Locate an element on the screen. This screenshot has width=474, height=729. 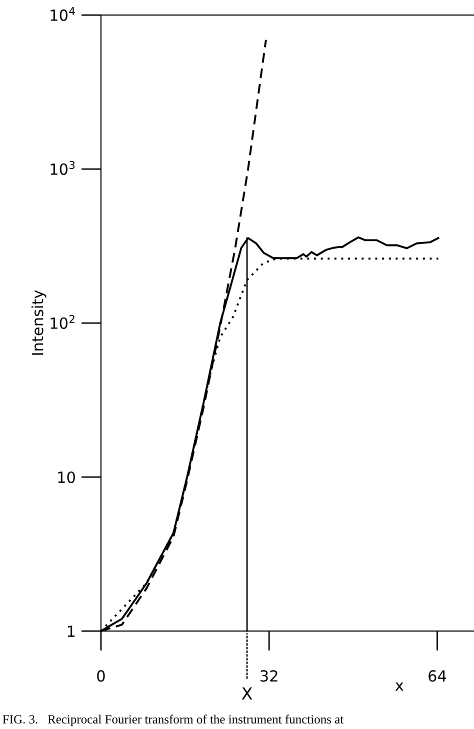
text: x is located at coordinates (399, 686).